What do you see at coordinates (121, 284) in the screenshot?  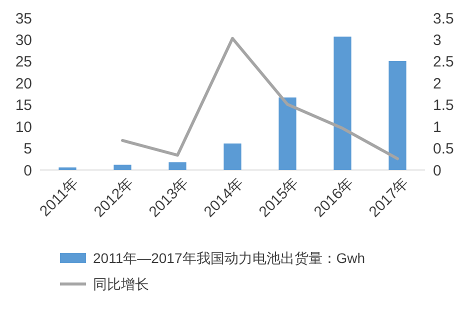 I see `legend-label: 同比增长` at bounding box center [121, 284].